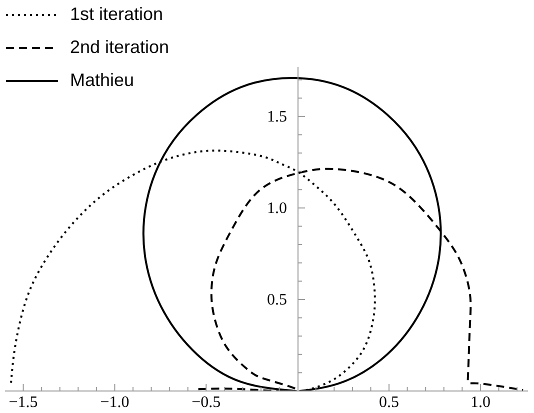  I want to click on y-tick-label: 1.5, so click(276, 117).